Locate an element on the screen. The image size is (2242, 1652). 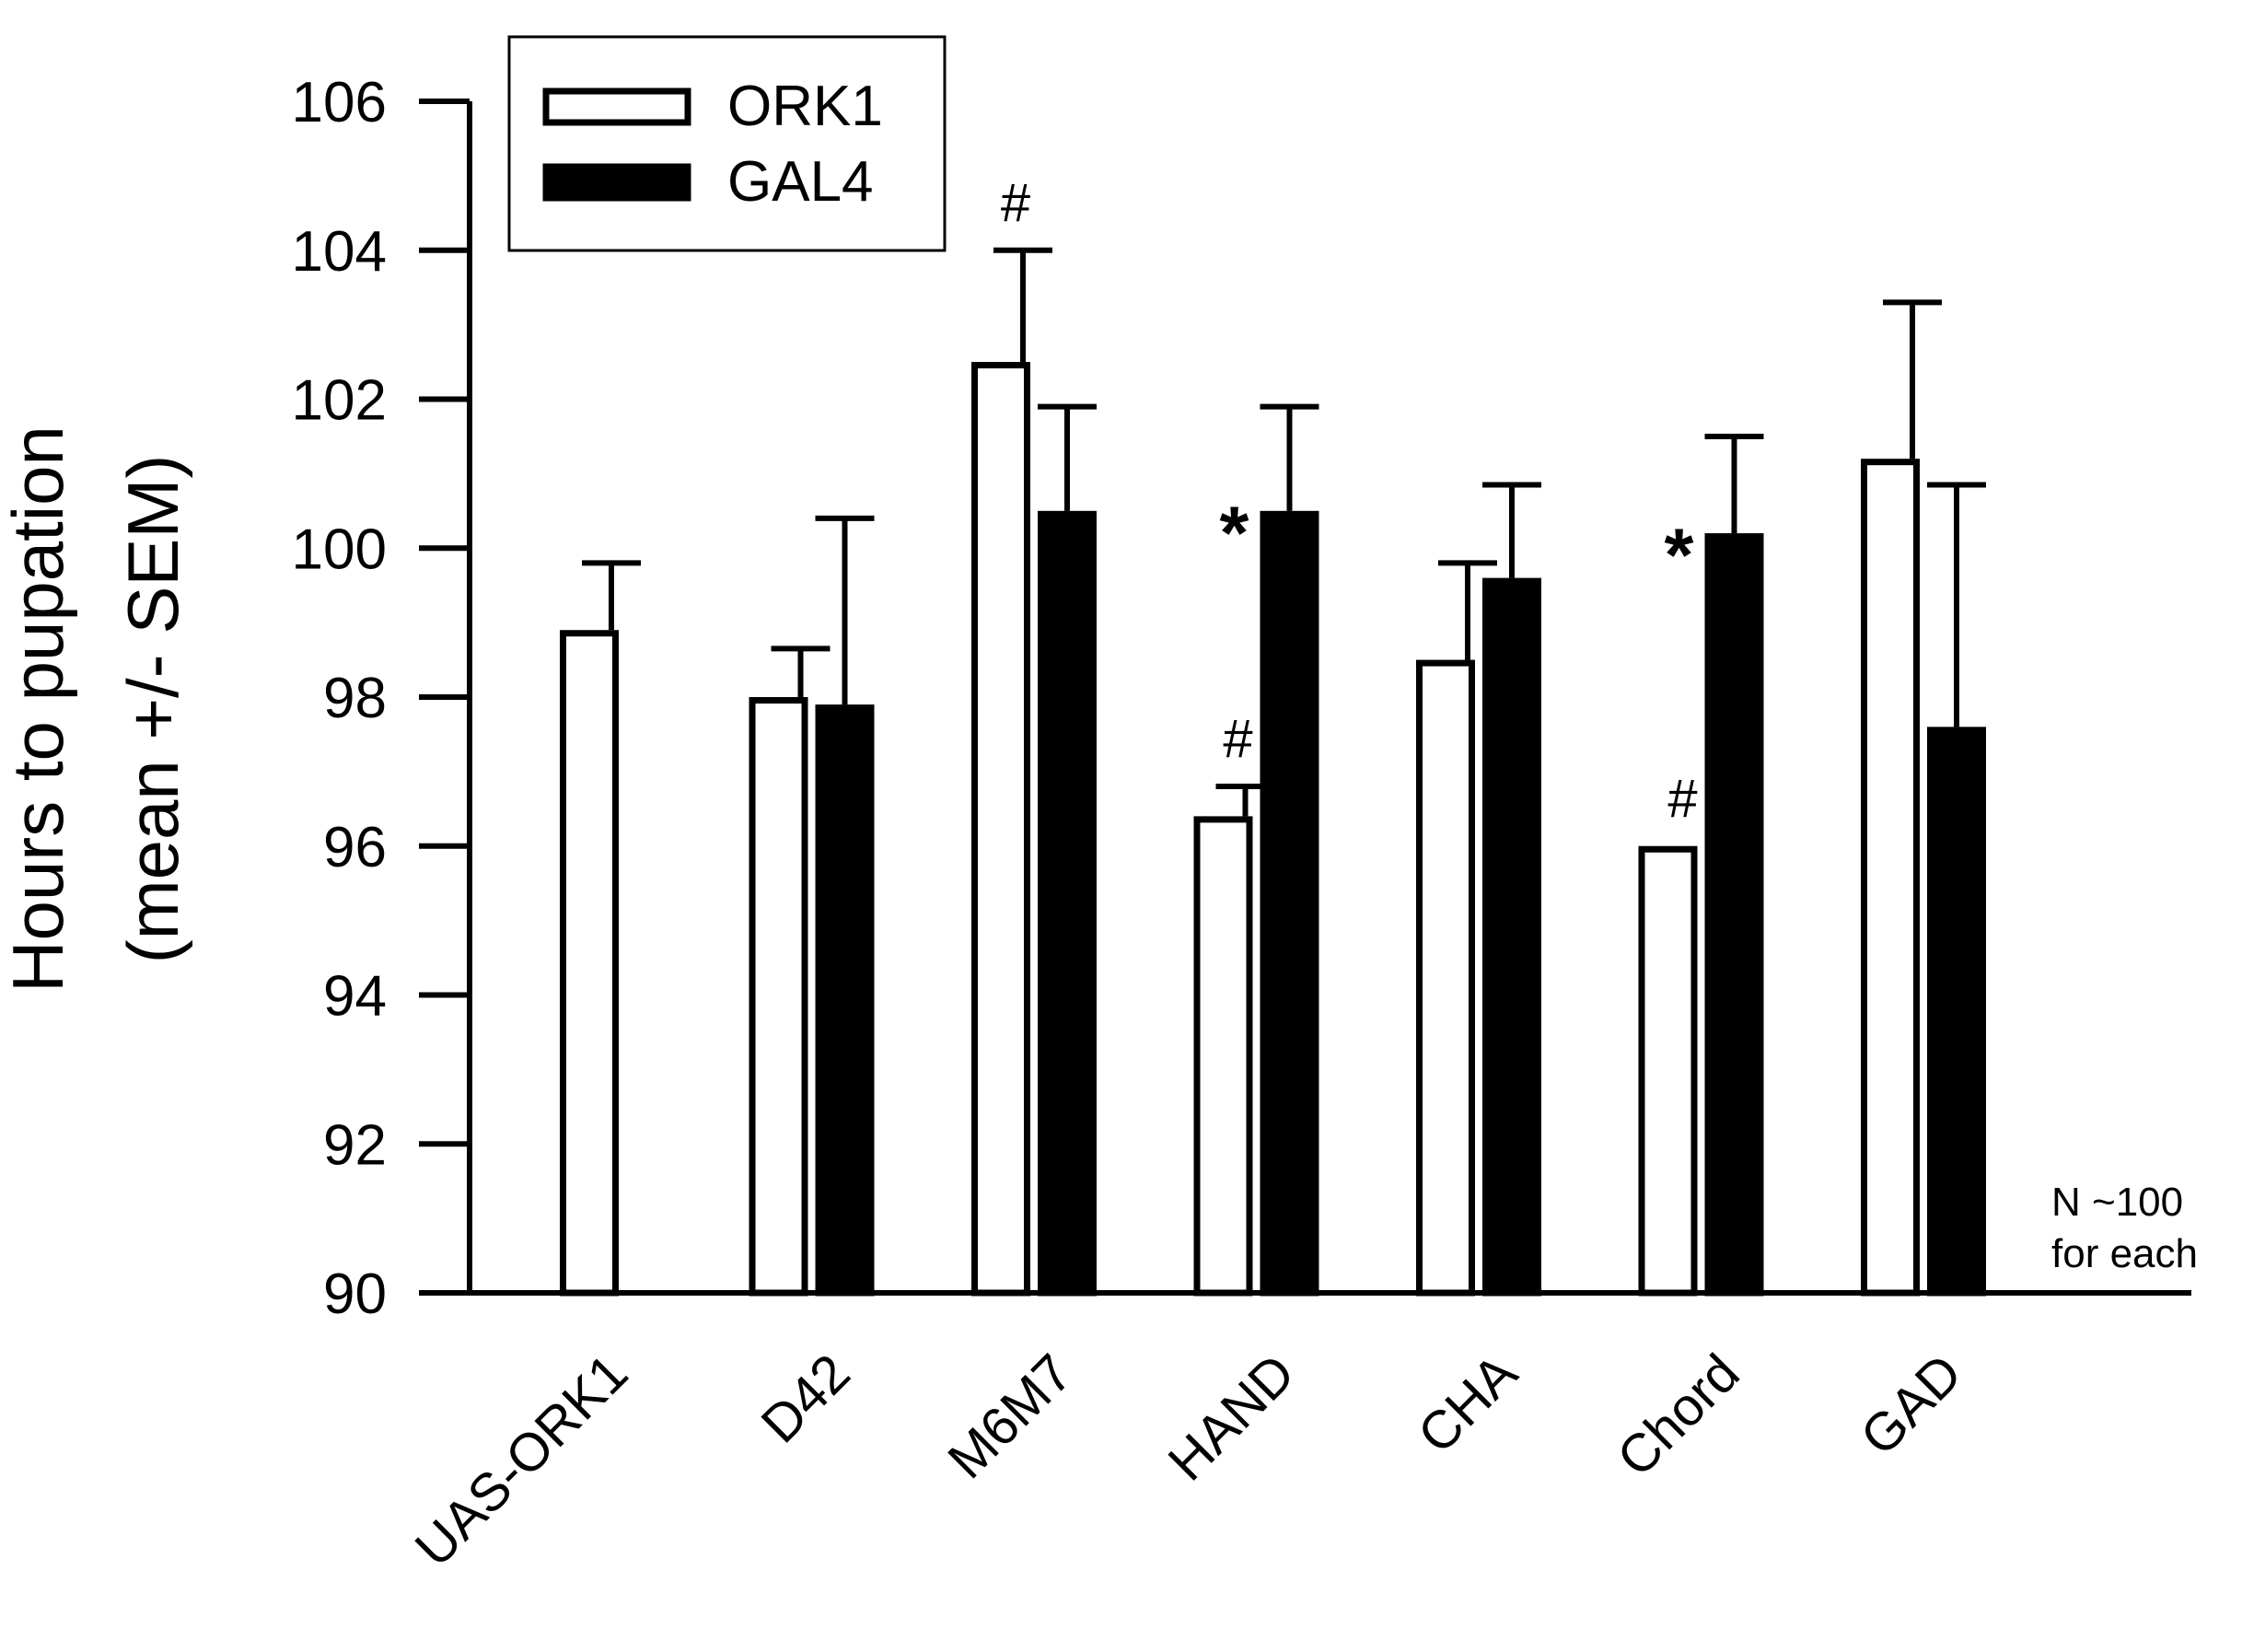
bar-gal4-chord is located at coordinates (1734, 915).